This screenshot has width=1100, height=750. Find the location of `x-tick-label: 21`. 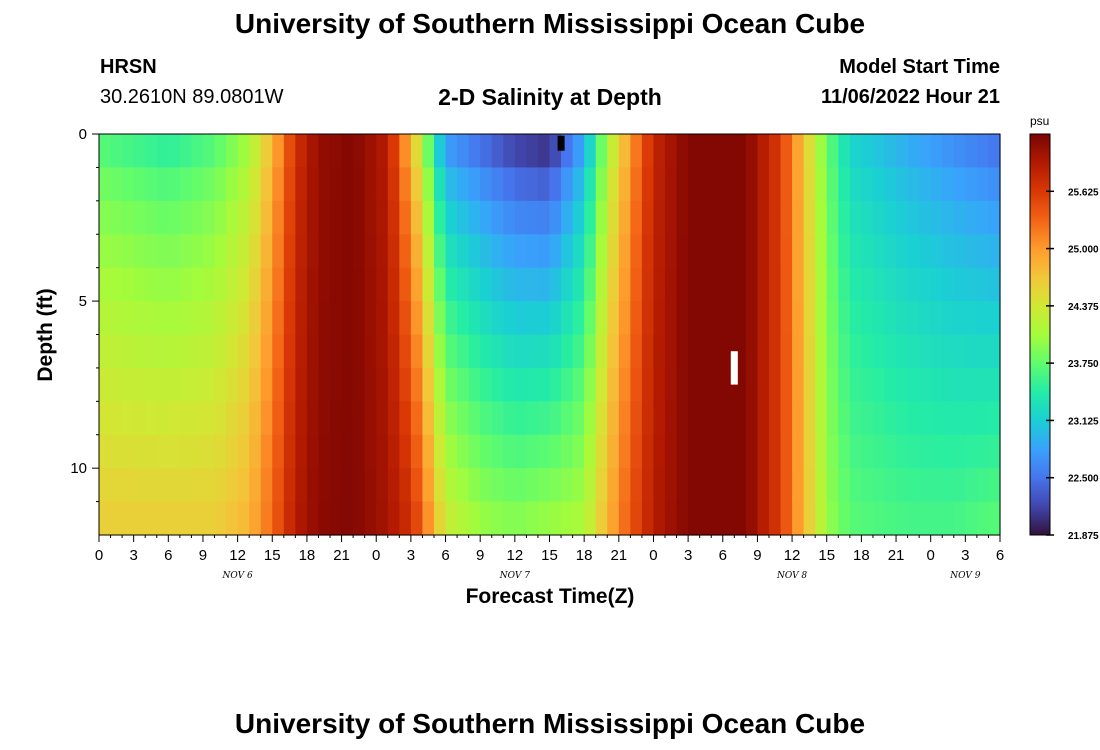

x-tick-label: 21 is located at coordinates (896, 555).